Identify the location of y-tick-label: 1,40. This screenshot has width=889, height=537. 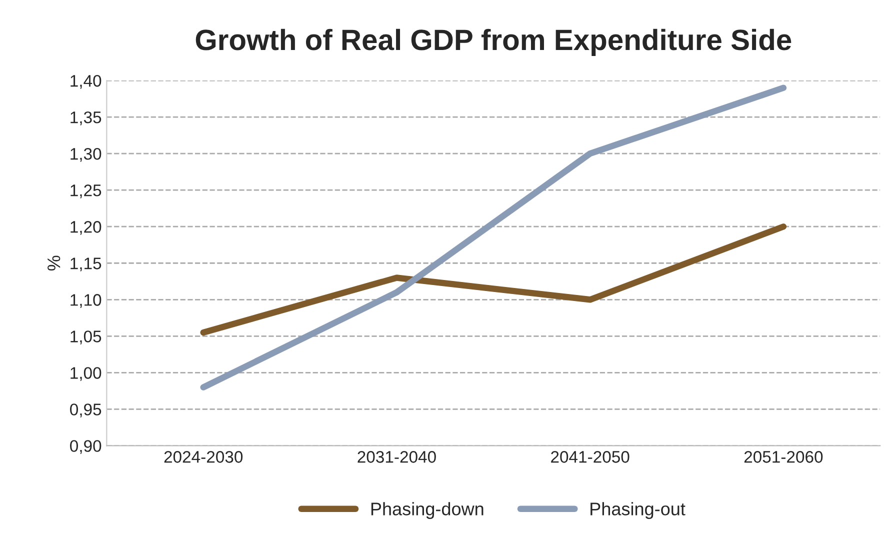
(86, 81).